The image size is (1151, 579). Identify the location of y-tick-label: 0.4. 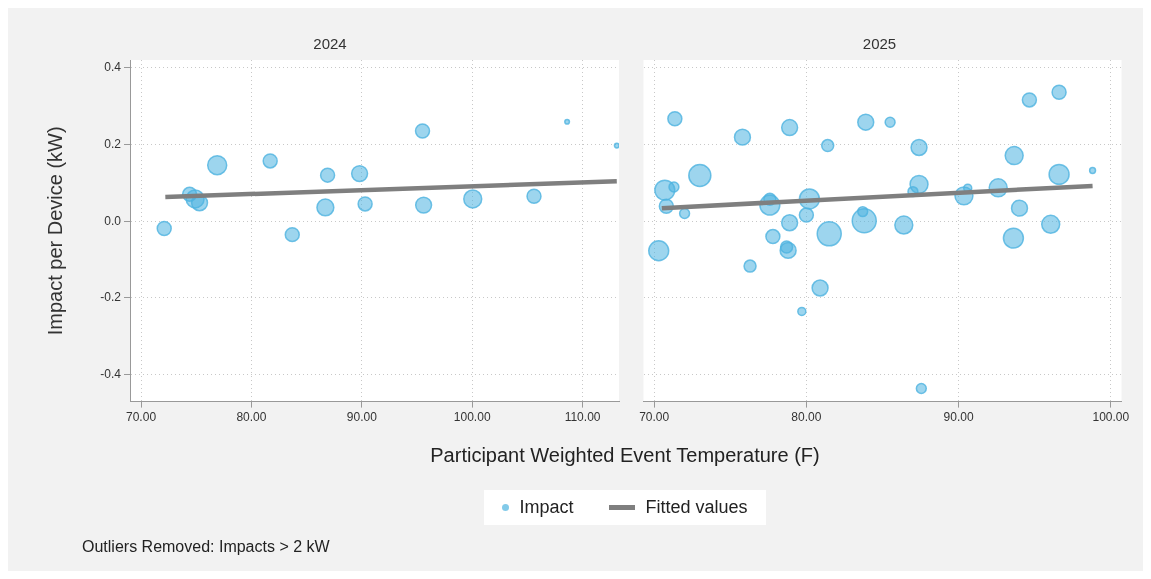
(113, 66).